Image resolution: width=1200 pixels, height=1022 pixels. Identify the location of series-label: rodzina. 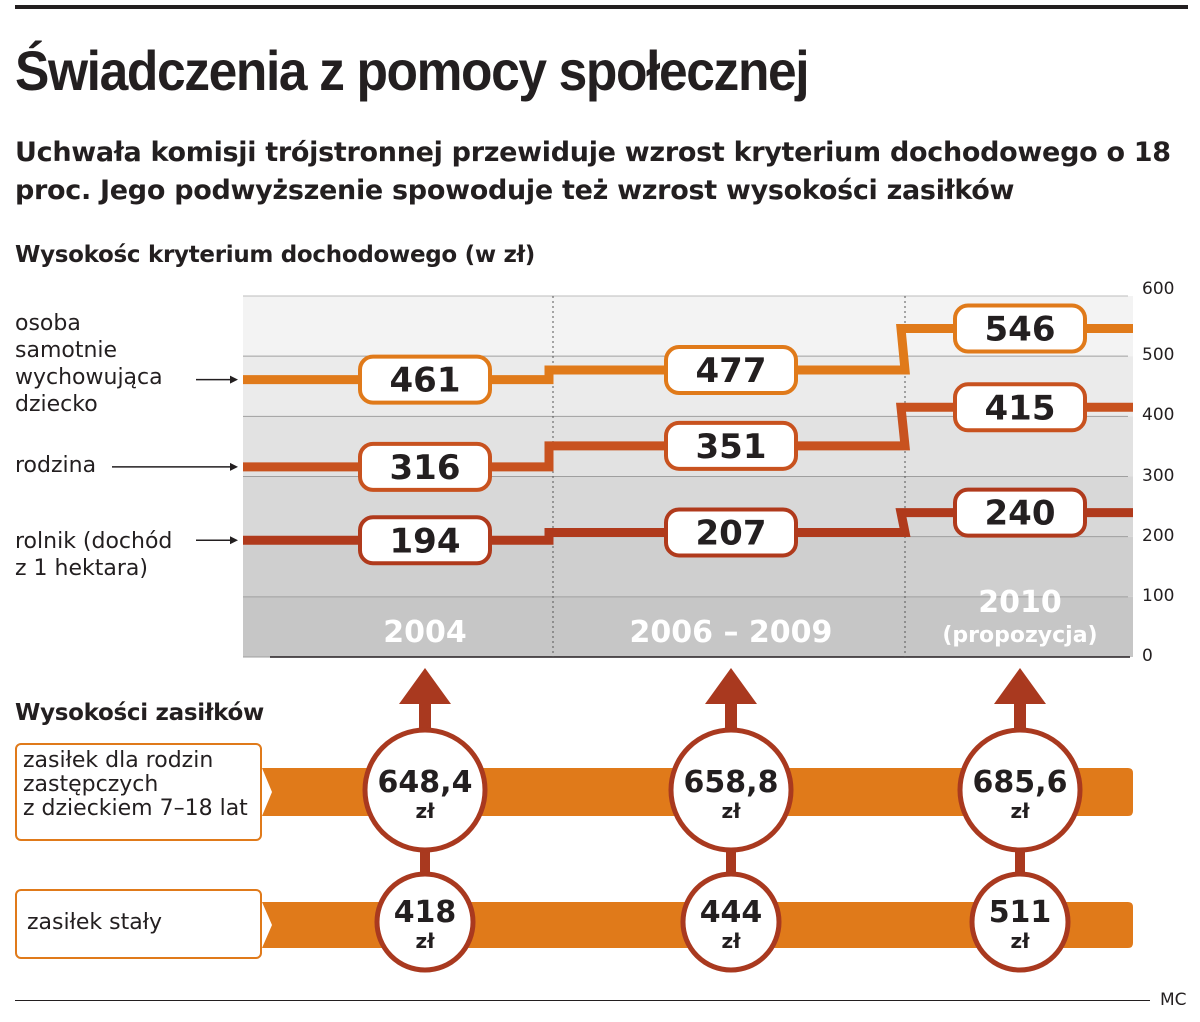
(55, 465).